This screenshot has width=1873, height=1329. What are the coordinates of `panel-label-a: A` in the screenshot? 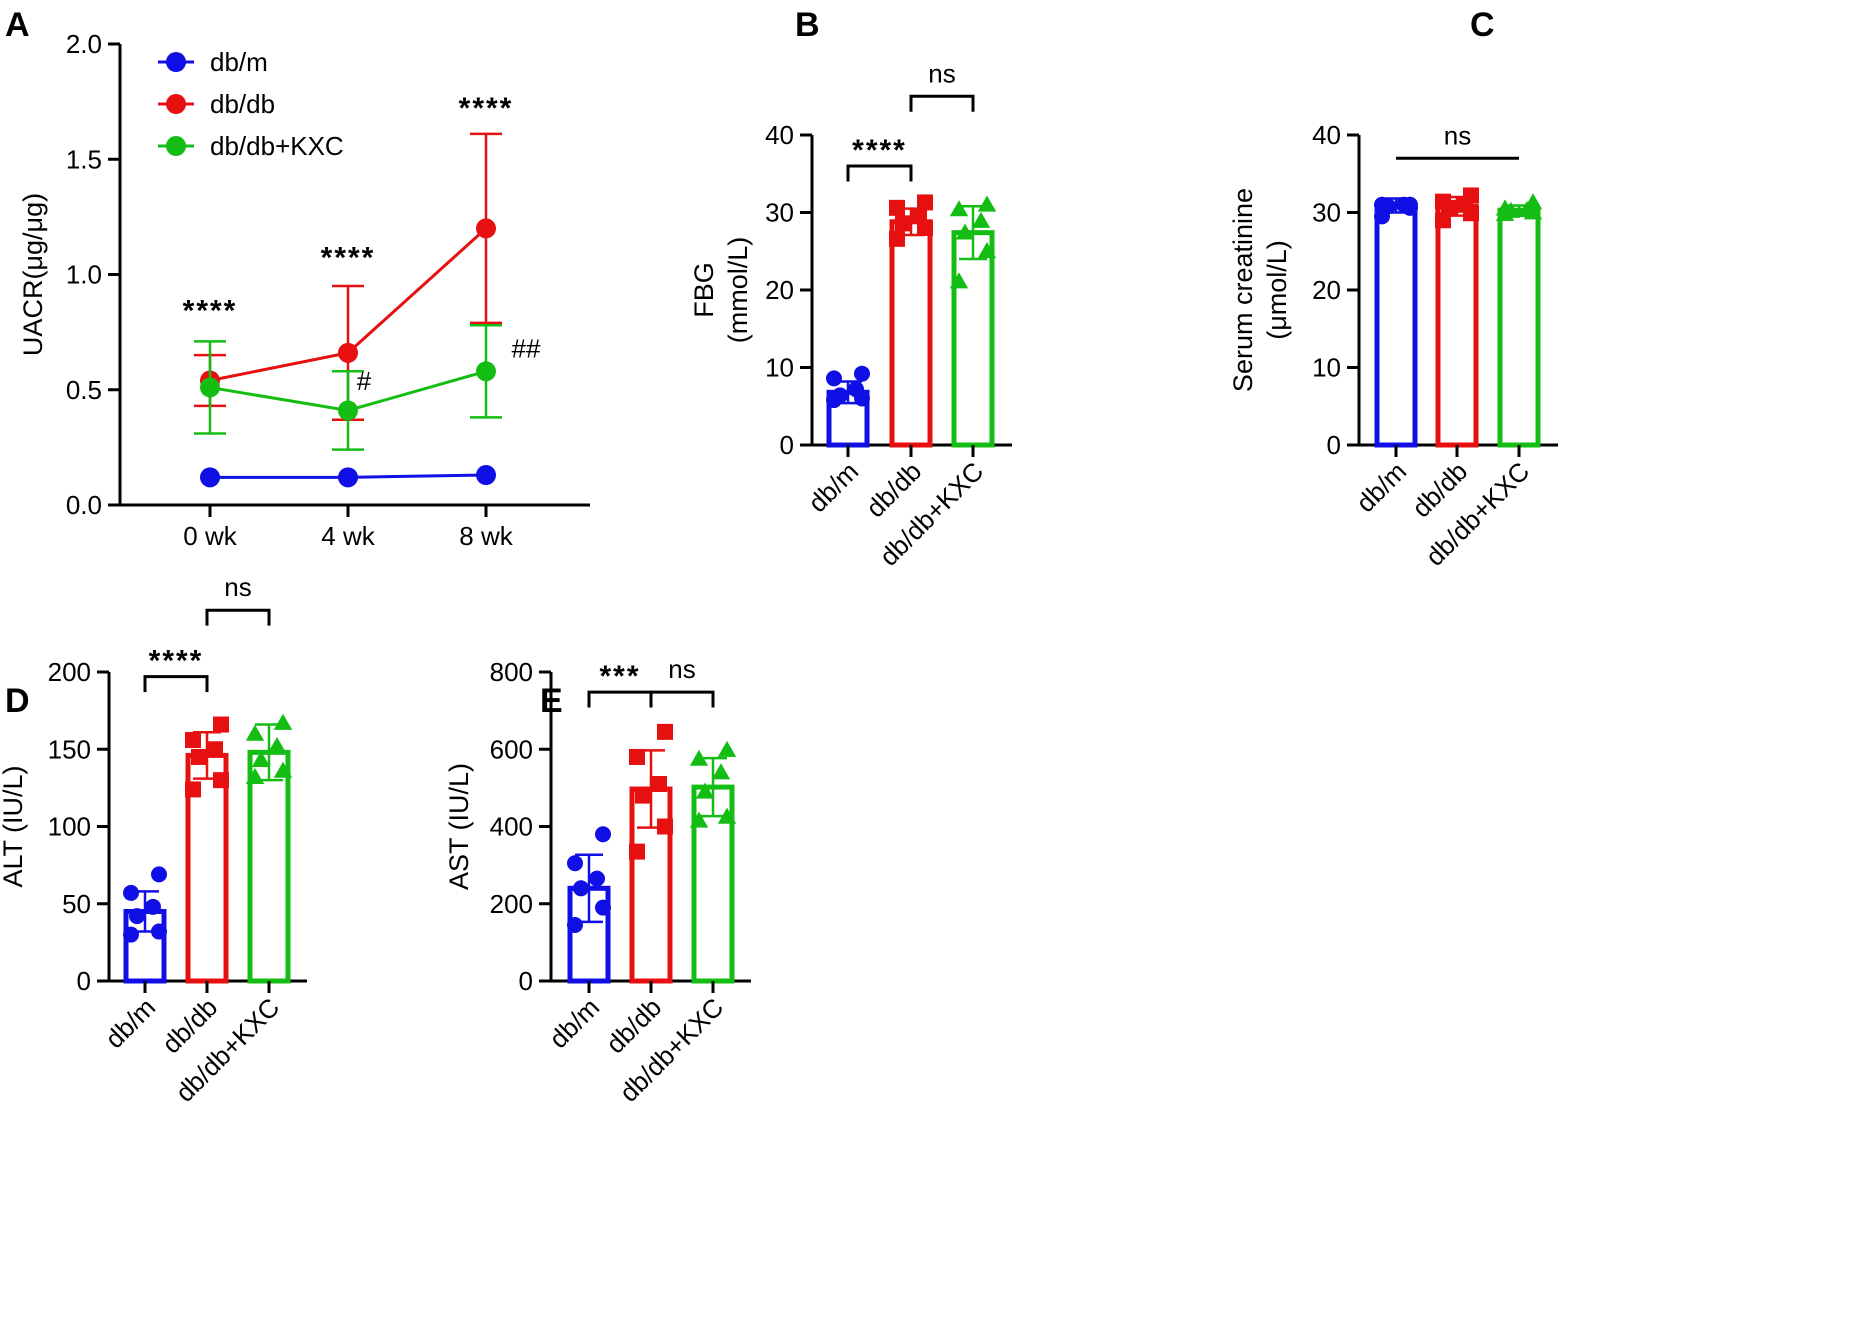 It's located at (17, 25).